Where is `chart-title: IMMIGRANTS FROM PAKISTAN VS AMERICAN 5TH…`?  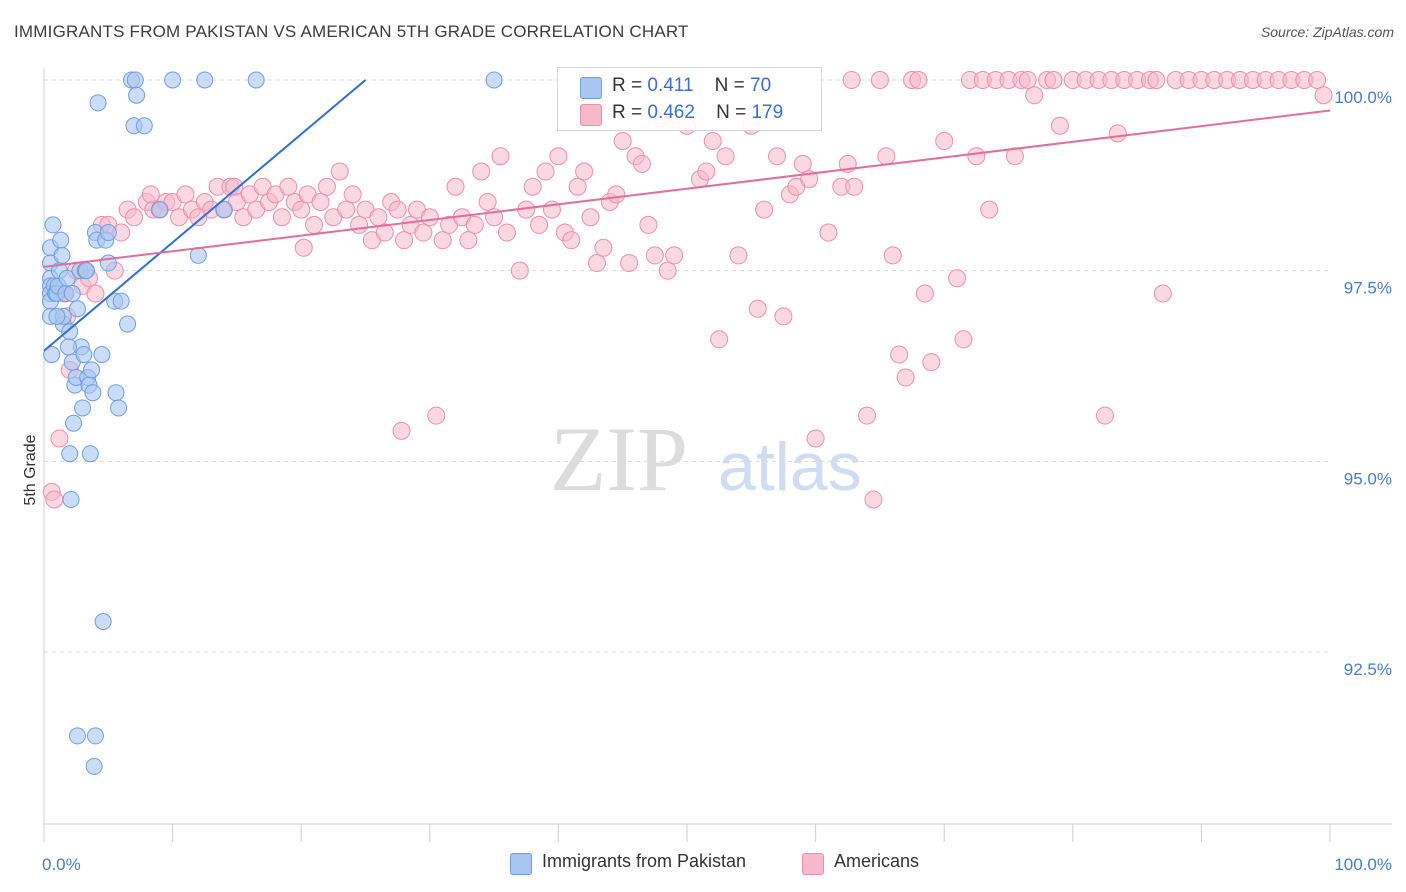 chart-title: IMMIGRANTS FROM PAKISTAN VS AMERICAN 5TH… is located at coordinates (351, 31).